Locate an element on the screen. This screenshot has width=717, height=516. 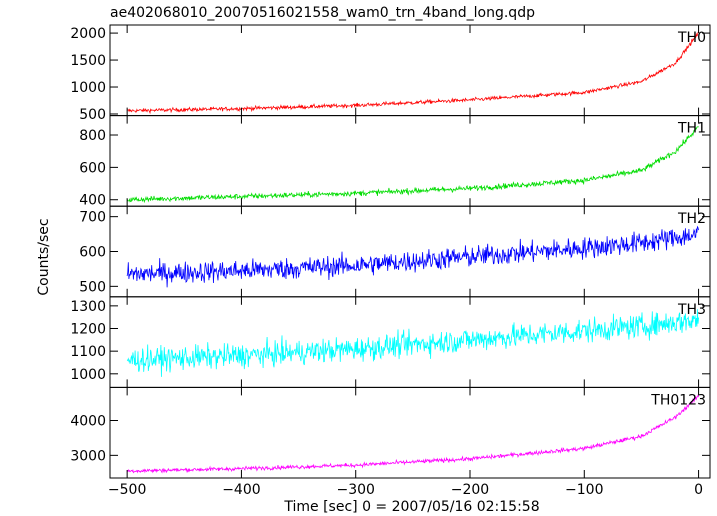
x-tick-label: −200 is located at coordinates (470, 490).